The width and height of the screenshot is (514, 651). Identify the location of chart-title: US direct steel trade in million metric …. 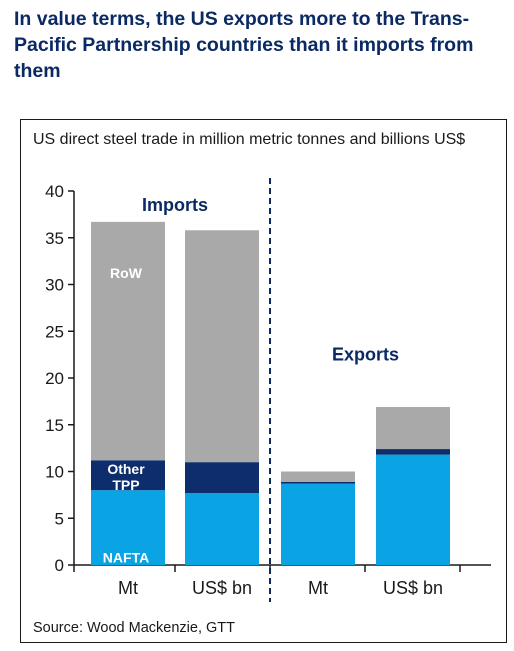
(249, 139).